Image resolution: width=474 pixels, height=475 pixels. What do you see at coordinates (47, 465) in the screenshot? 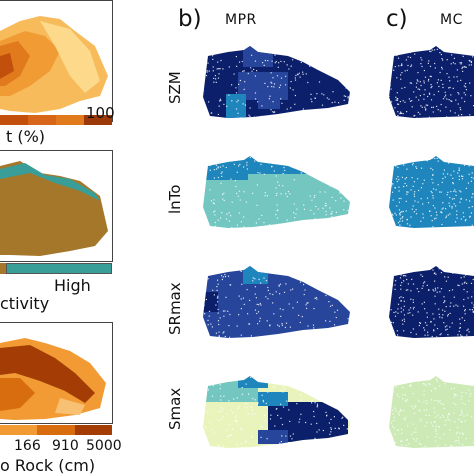
I see `legend-title-3: o Rock (cm)` at bounding box center [47, 465].